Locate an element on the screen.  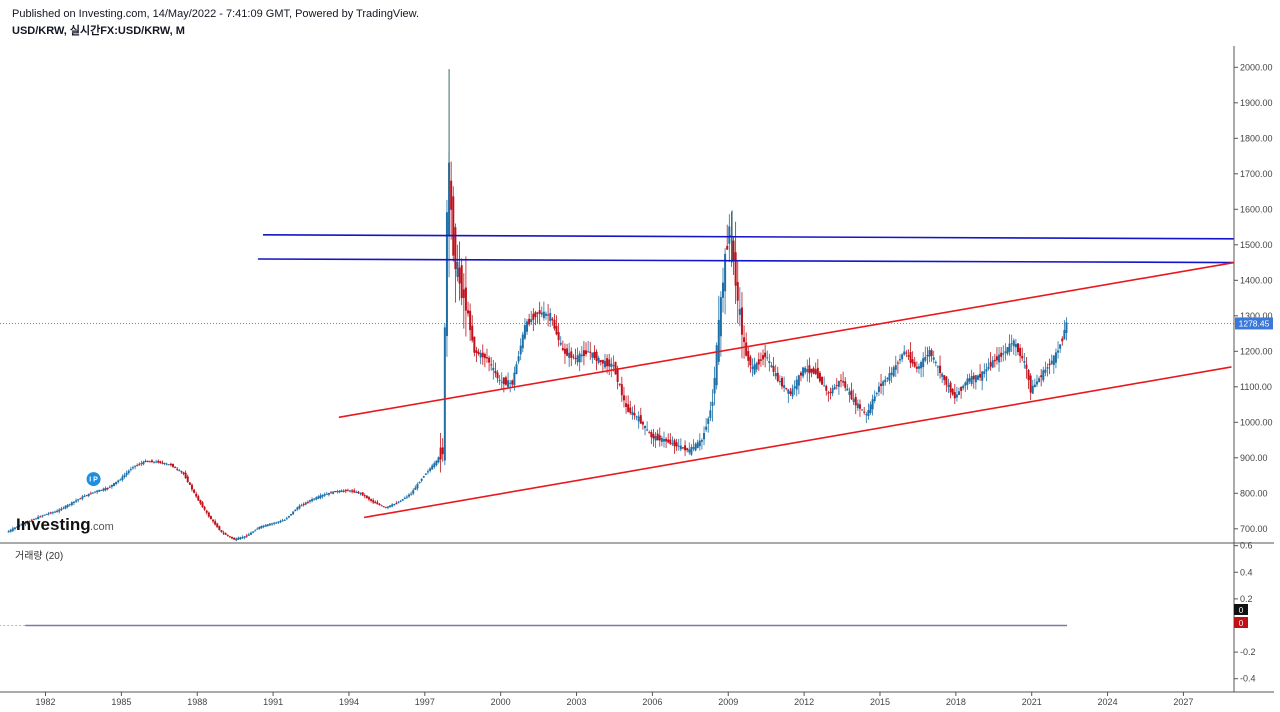
volume-tick-label: 0.4 is located at coordinates (1246, 572).